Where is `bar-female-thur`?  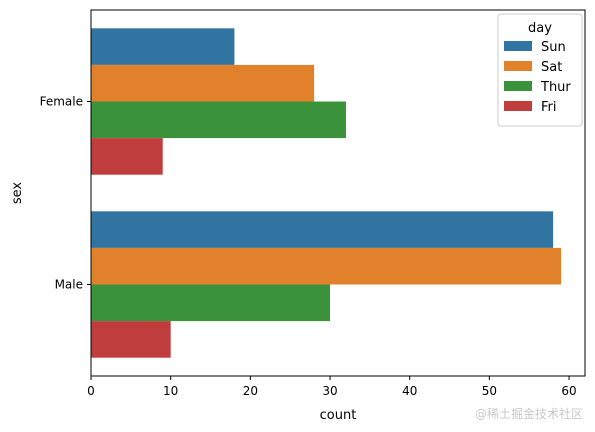
bar-female-thur is located at coordinates (218, 120).